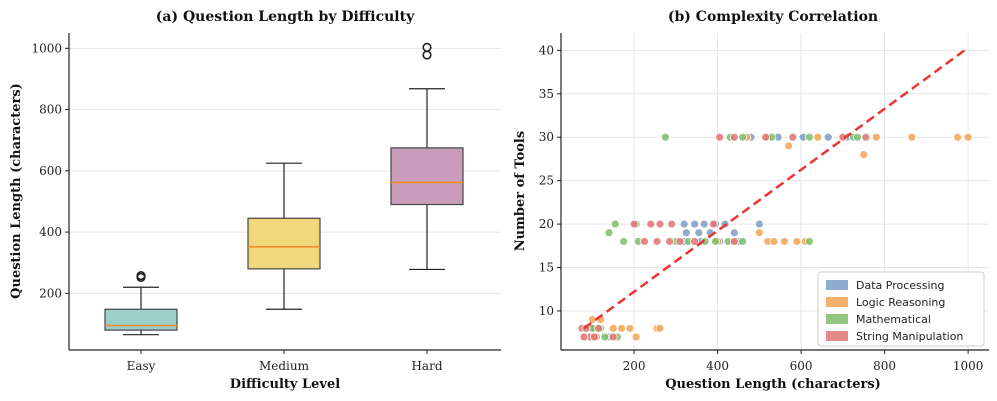 The width and height of the screenshot is (997, 401). I want to click on panel-b-y-tick-label: 20, so click(546, 224).